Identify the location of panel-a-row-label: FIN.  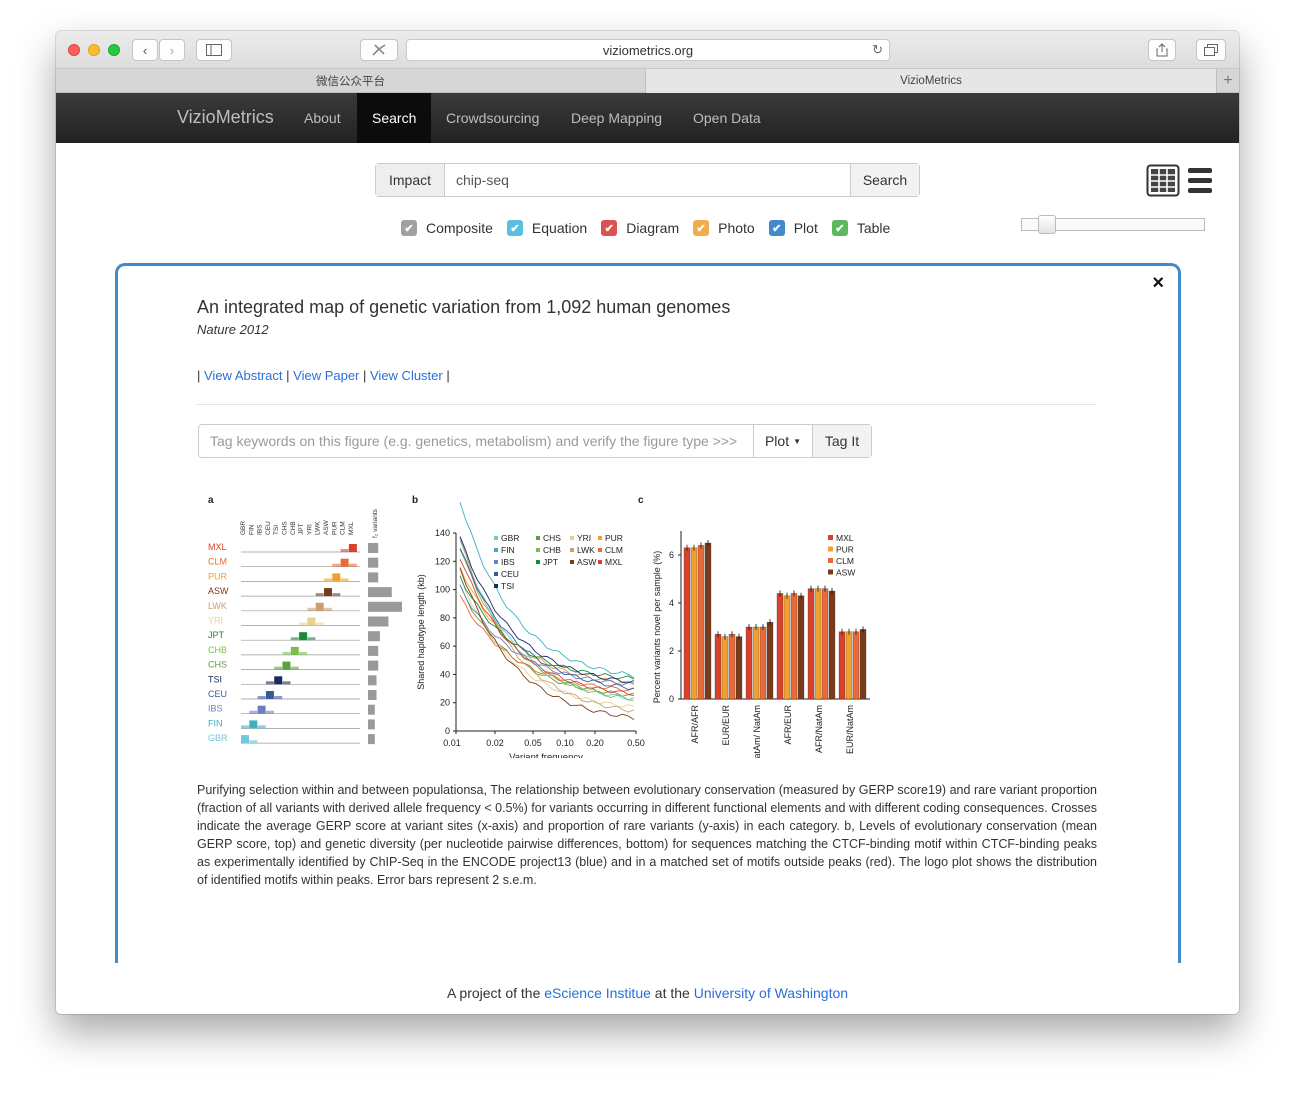
(215, 723).